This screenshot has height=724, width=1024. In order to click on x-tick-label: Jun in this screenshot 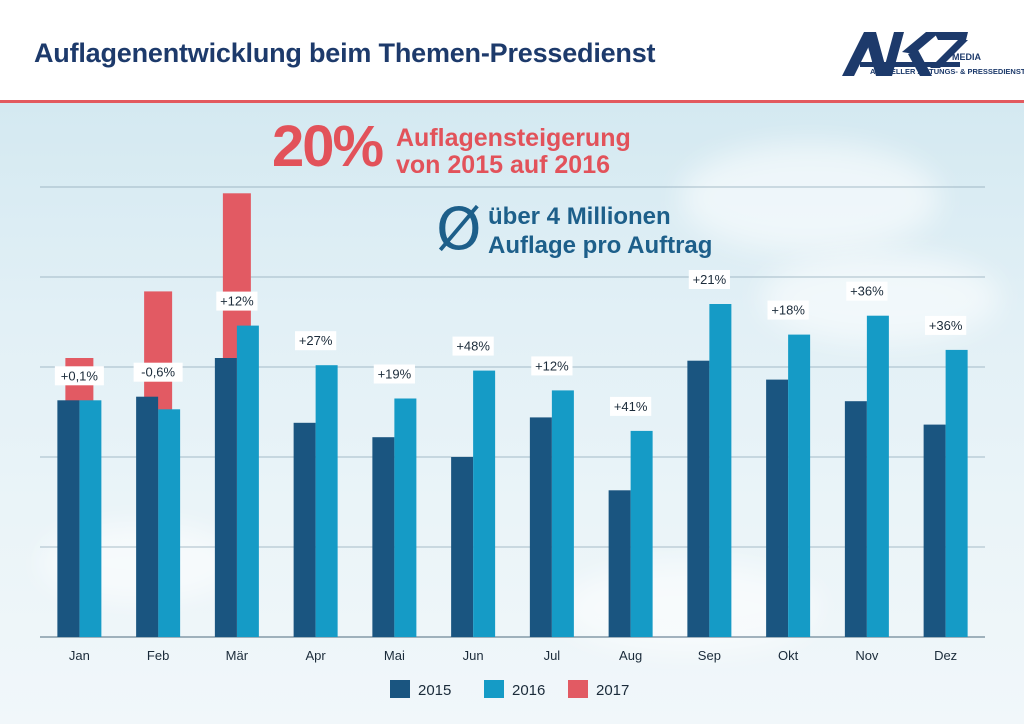, I will do `click(473, 655)`.